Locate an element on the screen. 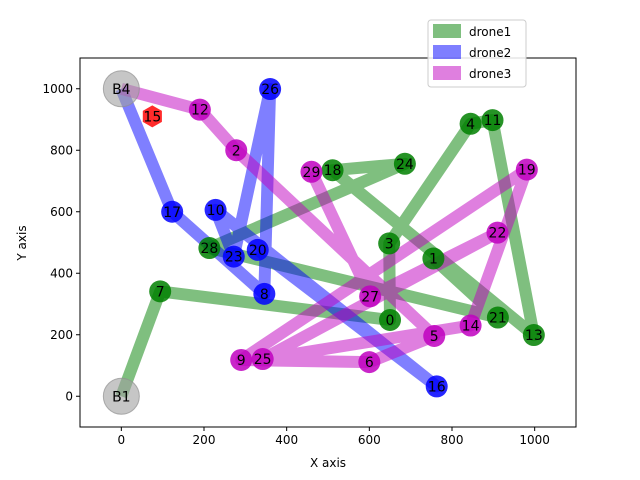 Image resolution: width=640 pixels, height=480 pixels. point-label: 5 is located at coordinates (434, 337).